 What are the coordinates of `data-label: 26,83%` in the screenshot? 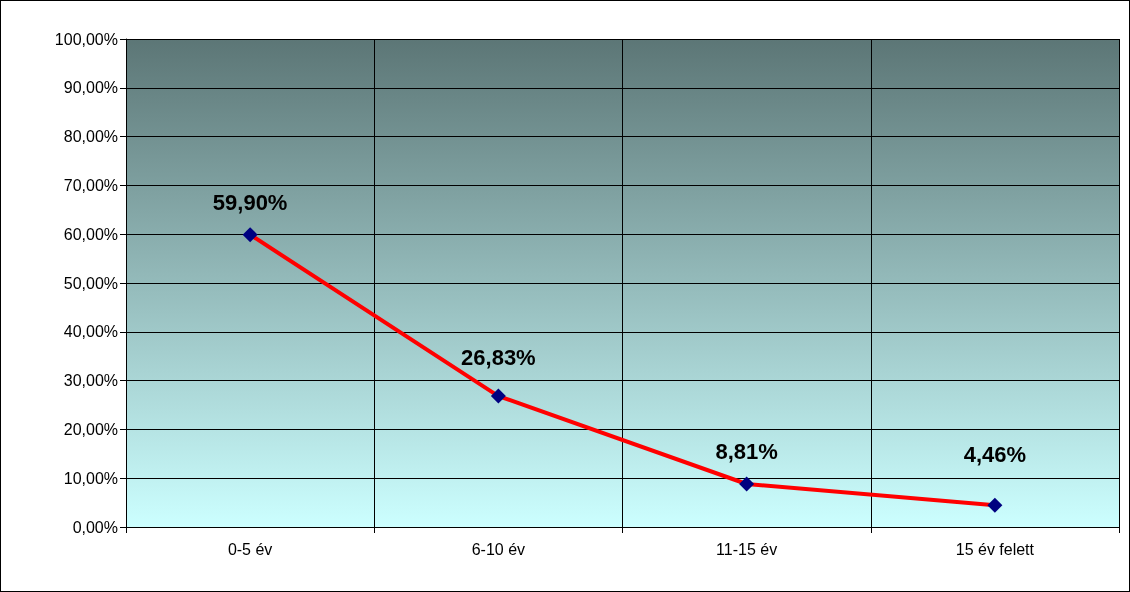 It's located at (498, 358).